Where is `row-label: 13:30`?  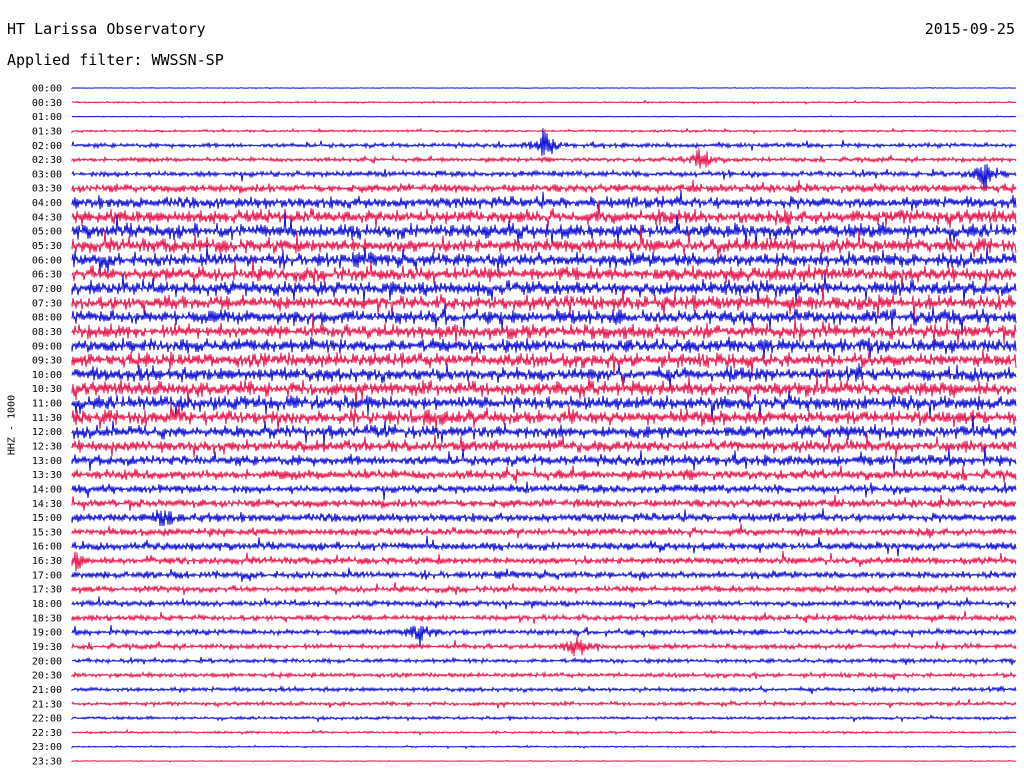 row-label: 13:30 is located at coordinates (47, 475).